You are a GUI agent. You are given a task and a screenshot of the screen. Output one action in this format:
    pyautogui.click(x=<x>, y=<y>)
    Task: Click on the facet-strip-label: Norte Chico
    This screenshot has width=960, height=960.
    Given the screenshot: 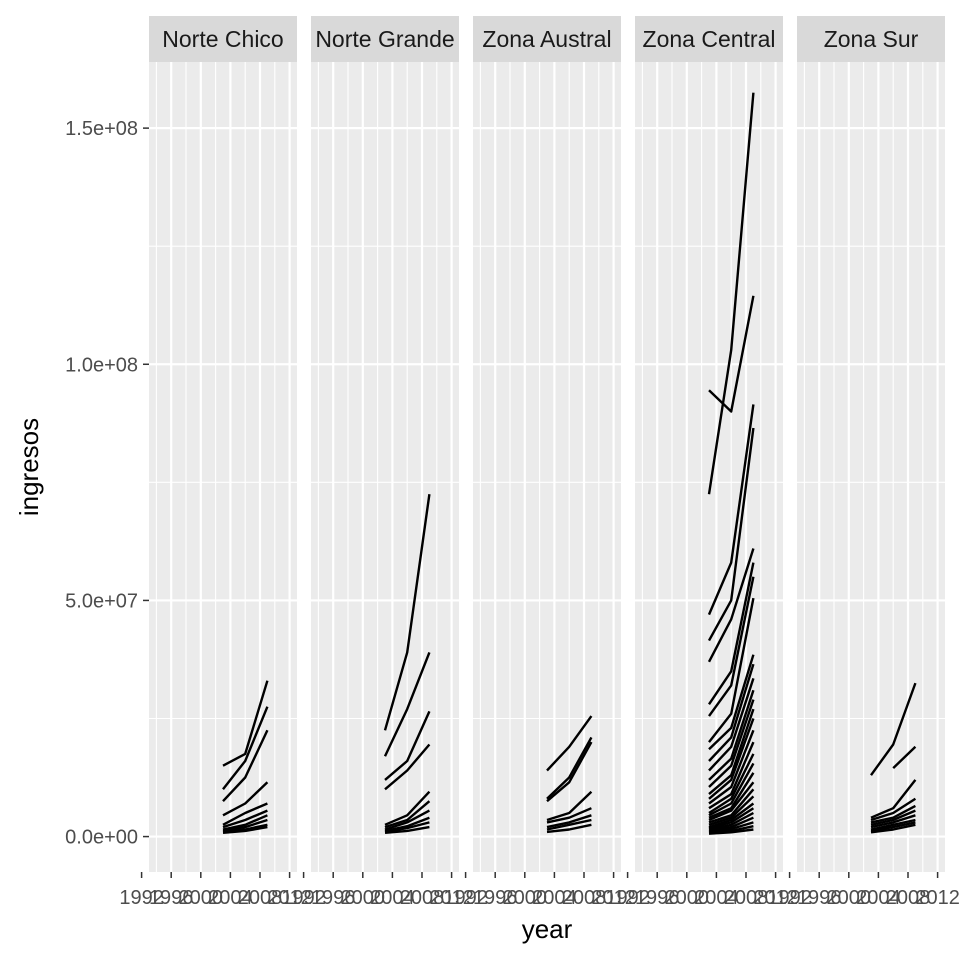 What is the action you would take?
    pyautogui.click(x=222, y=39)
    